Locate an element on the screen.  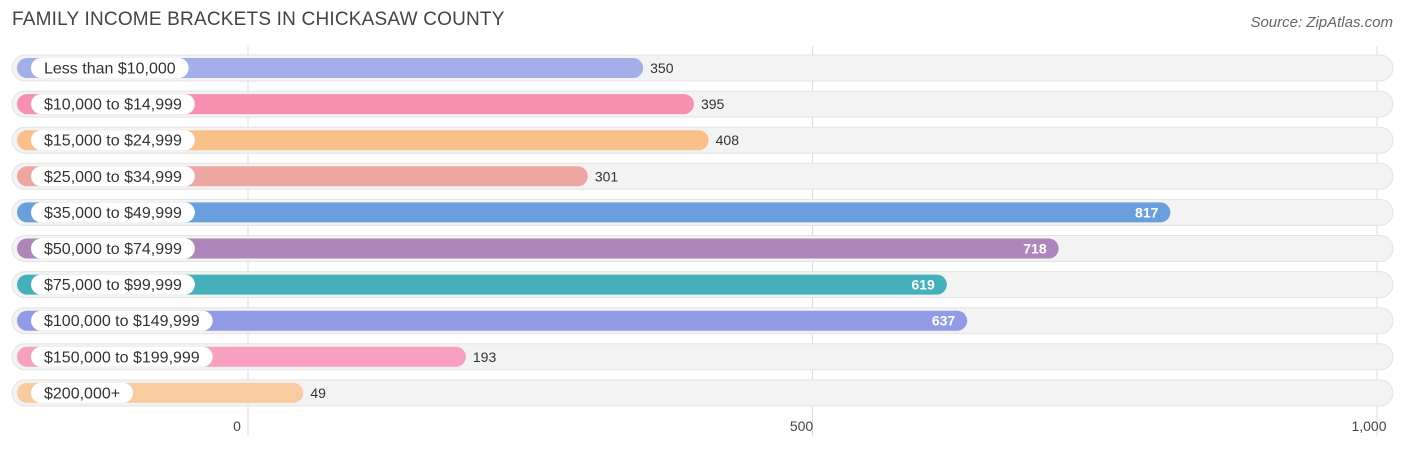
category-label: $100,000 to $149,999 is located at coordinates (122, 321).